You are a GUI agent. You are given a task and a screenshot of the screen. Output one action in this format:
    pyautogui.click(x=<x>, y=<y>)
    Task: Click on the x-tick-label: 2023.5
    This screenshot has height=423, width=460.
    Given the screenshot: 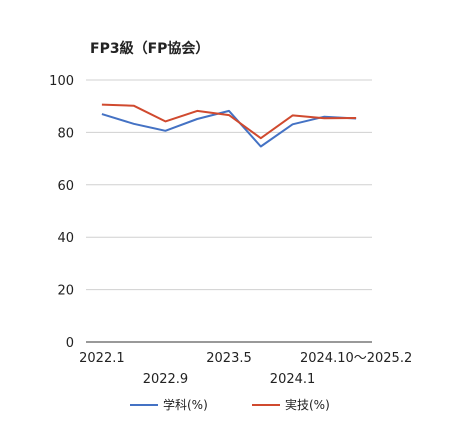 What is the action you would take?
    pyautogui.click(x=229, y=358)
    